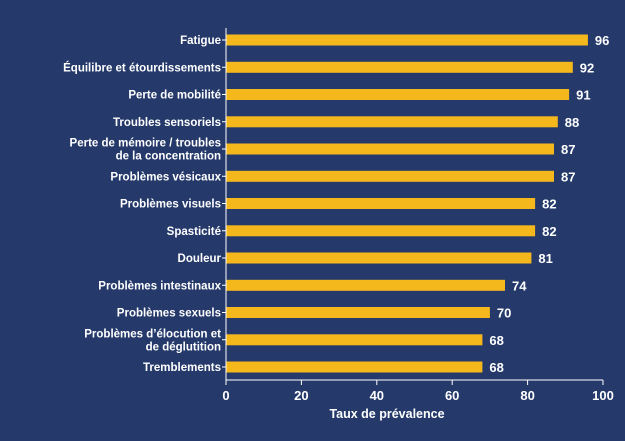 This screenshot has height=441, width=625. I want to click on category-label-line: Problèmes vésicaux, so click(165, 177).